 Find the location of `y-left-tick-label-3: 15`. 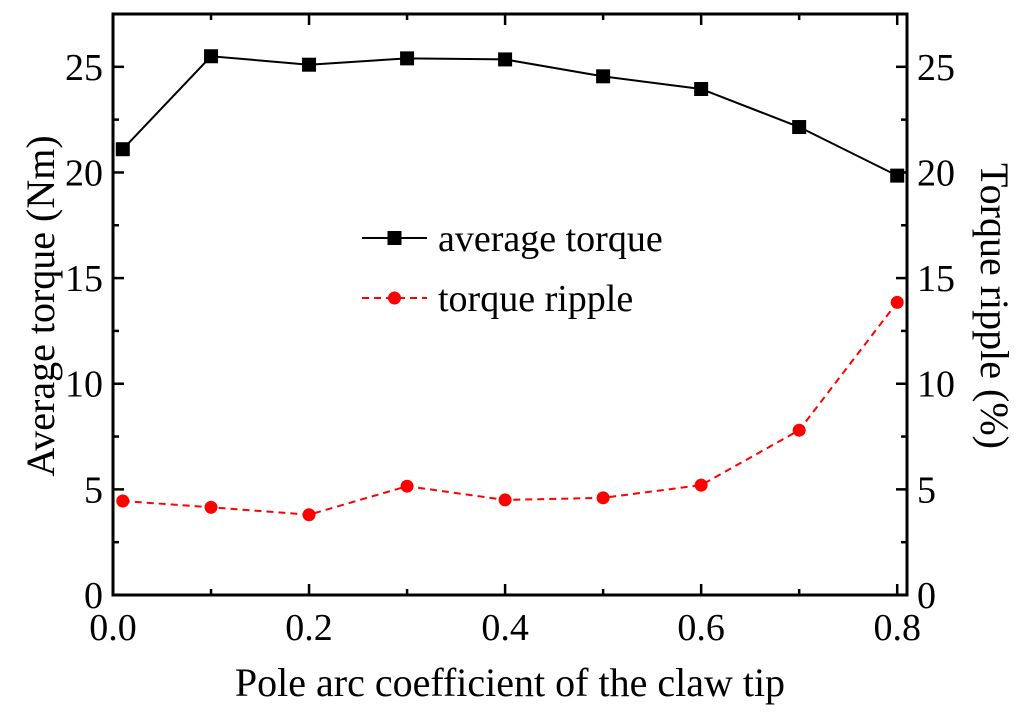

y-left-tick-label-3: 15 is located at coordinates (84, 279).